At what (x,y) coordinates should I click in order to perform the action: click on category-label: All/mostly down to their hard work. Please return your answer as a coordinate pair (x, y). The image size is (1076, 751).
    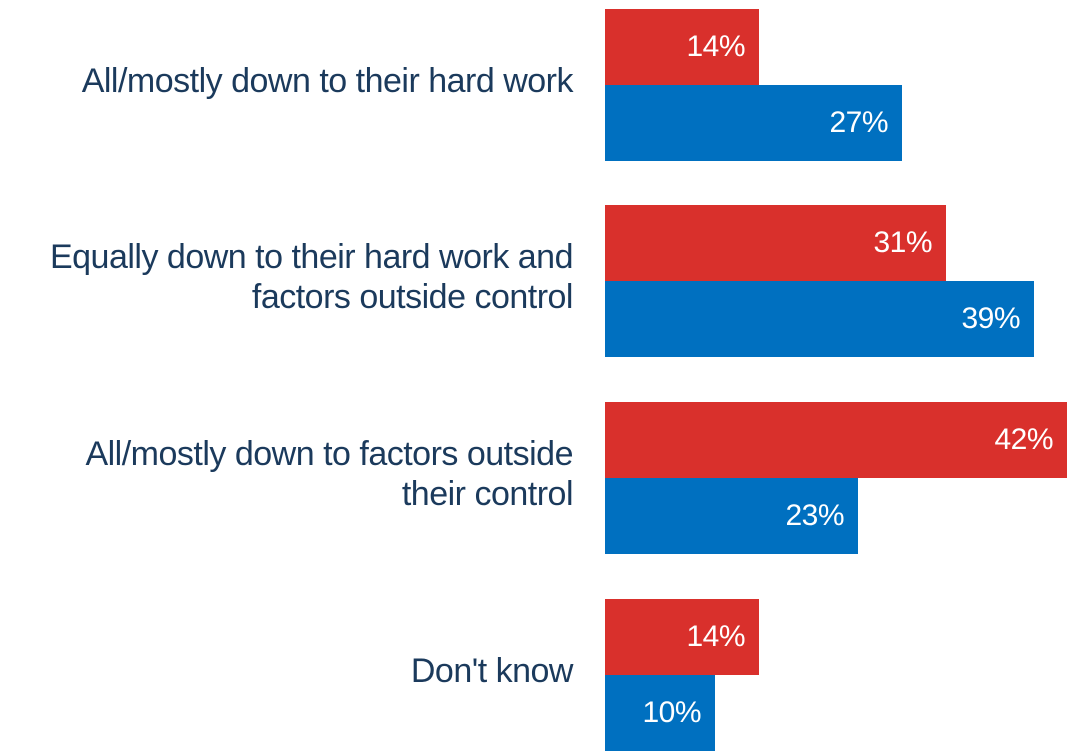
    Looking at the image, I should click on (293, 81).